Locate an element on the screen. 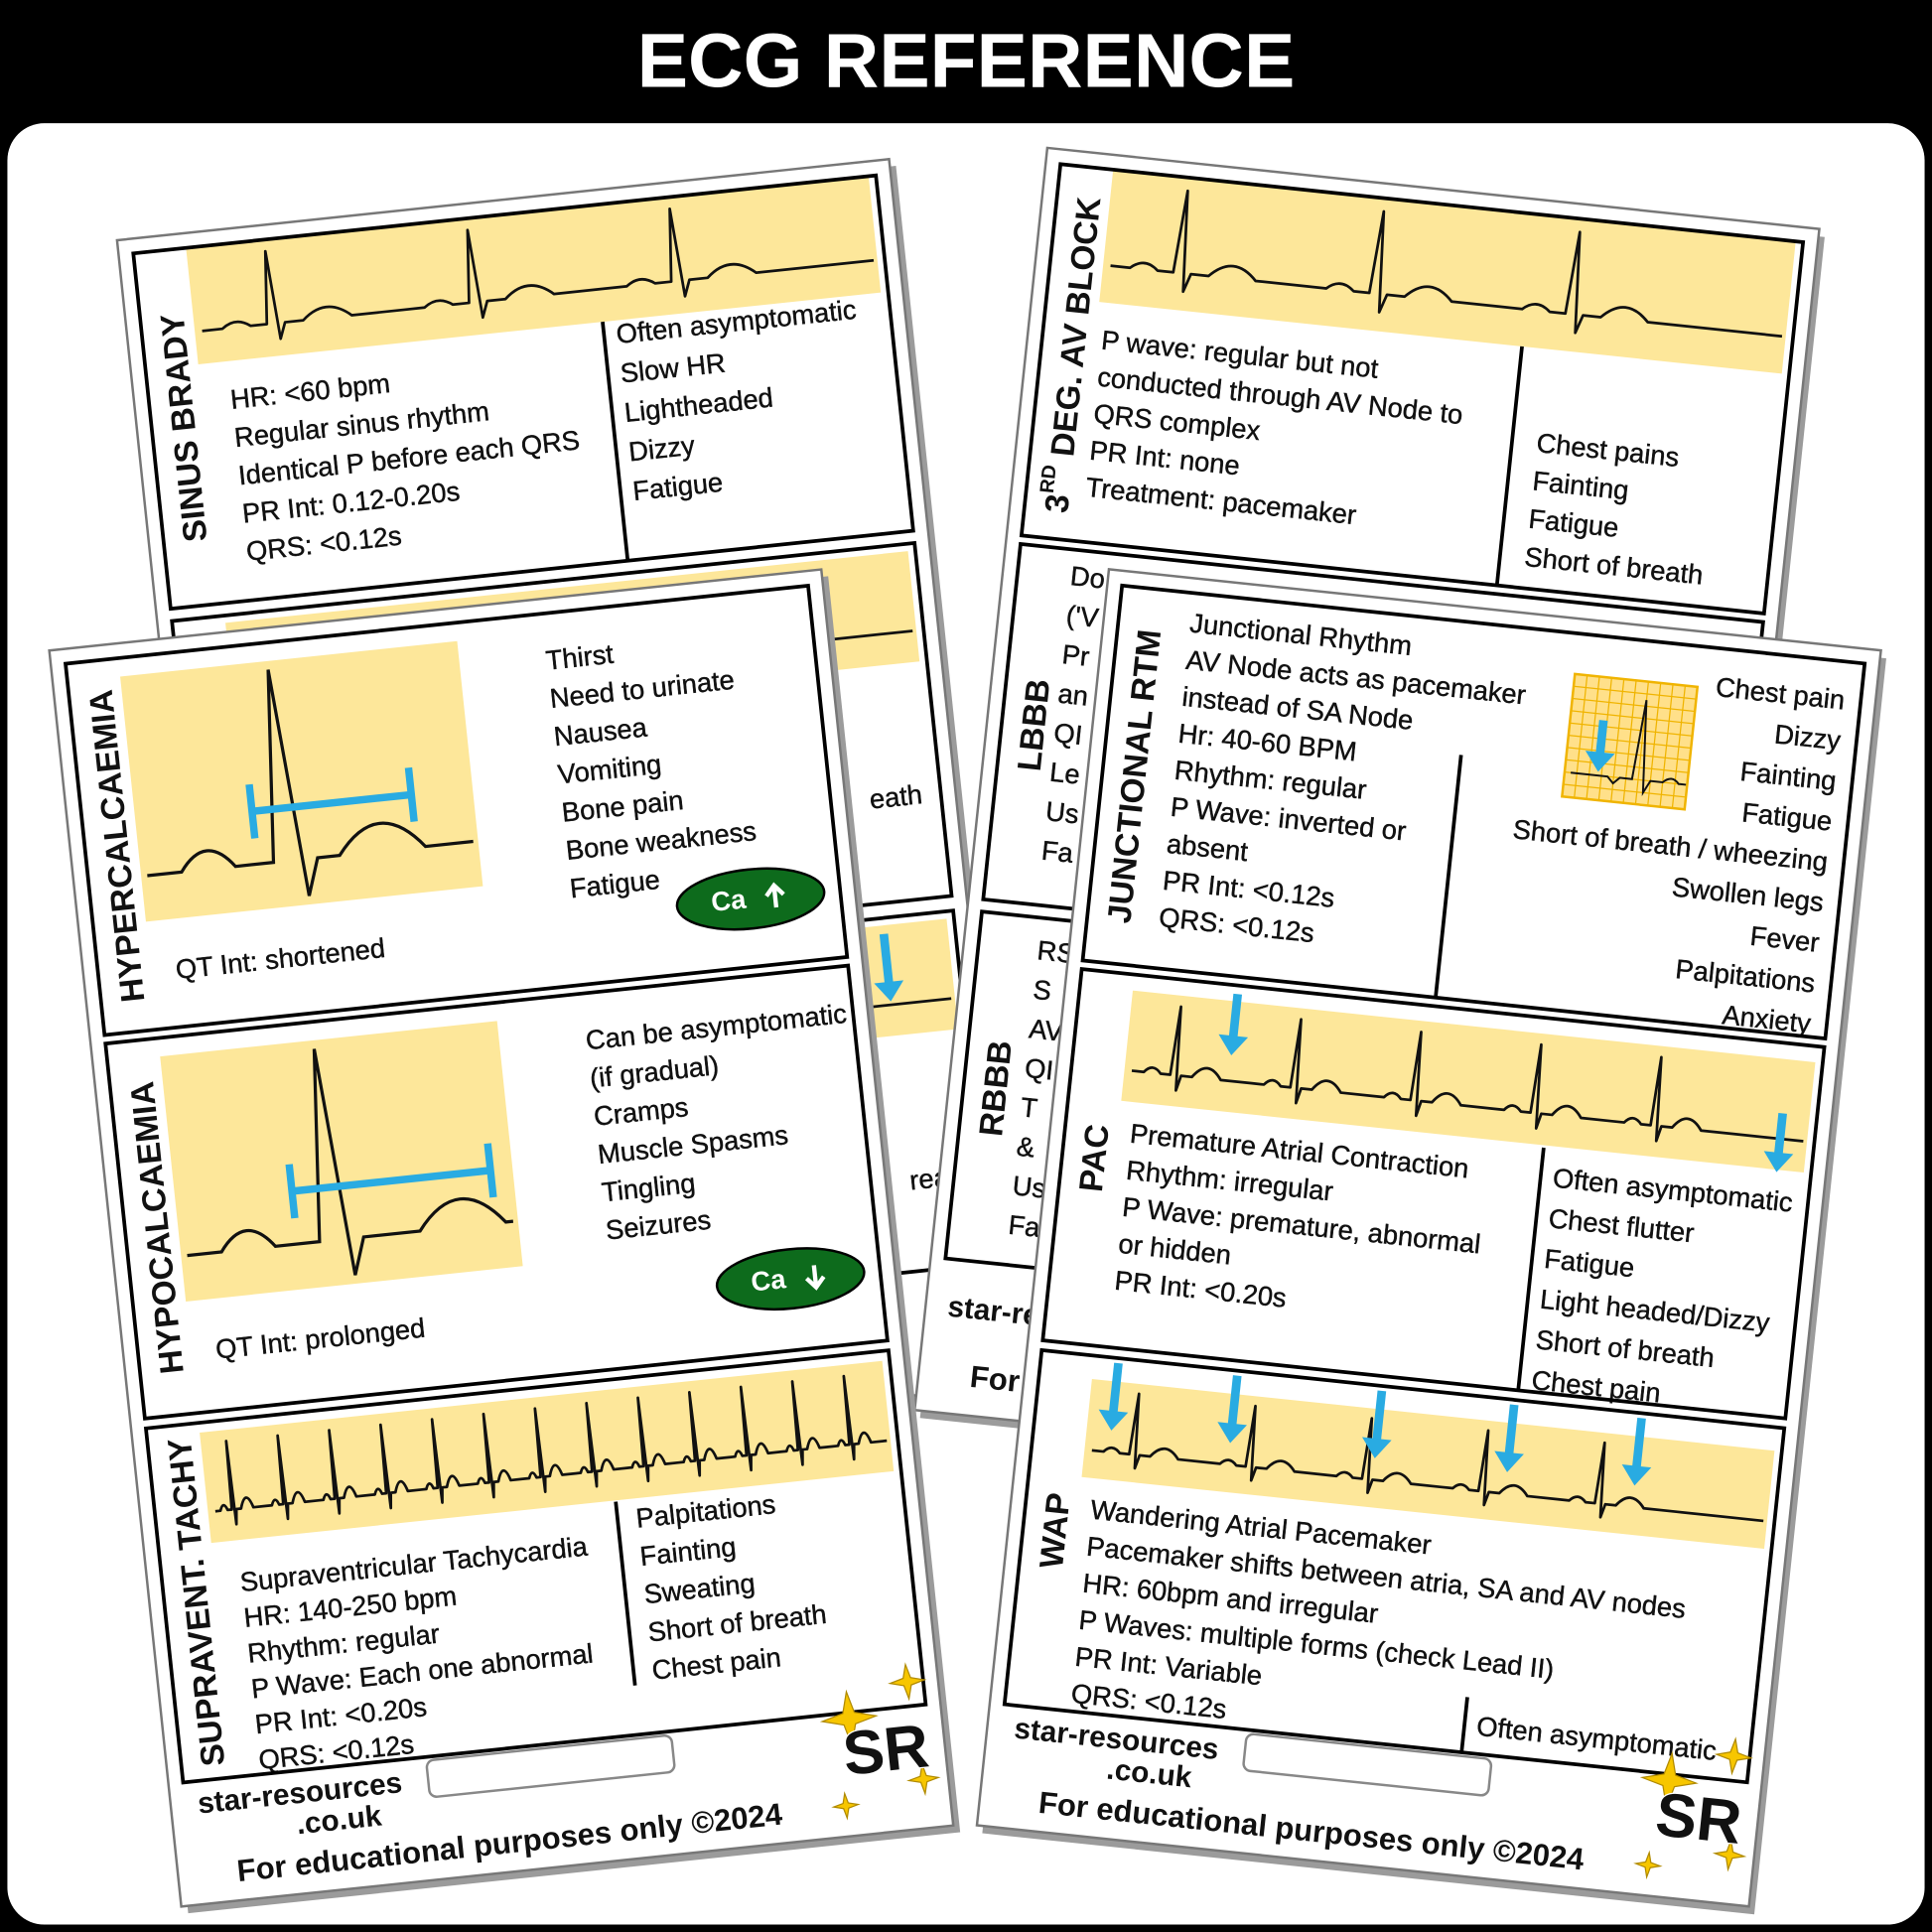  label-number: 3 is located at coordinates (1058, 503).